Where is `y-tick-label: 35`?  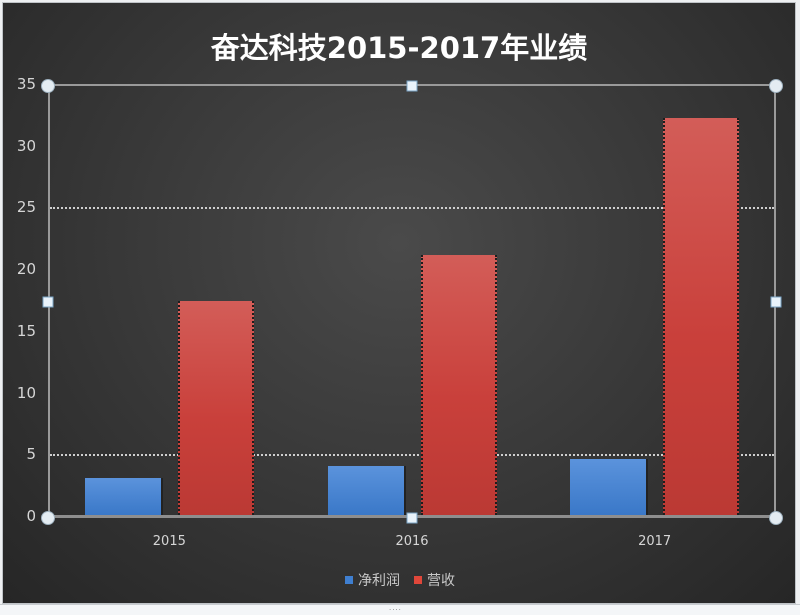 y-tick-label: 35 is located at coordinates (26, 84).